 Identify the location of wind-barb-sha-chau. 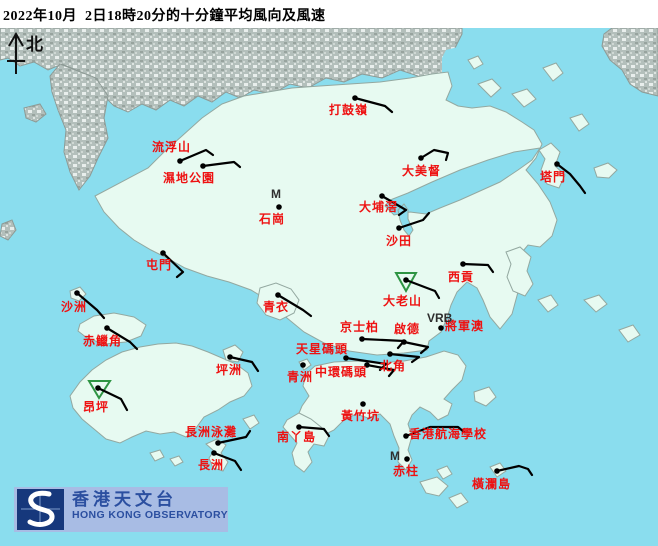
(90, 305).